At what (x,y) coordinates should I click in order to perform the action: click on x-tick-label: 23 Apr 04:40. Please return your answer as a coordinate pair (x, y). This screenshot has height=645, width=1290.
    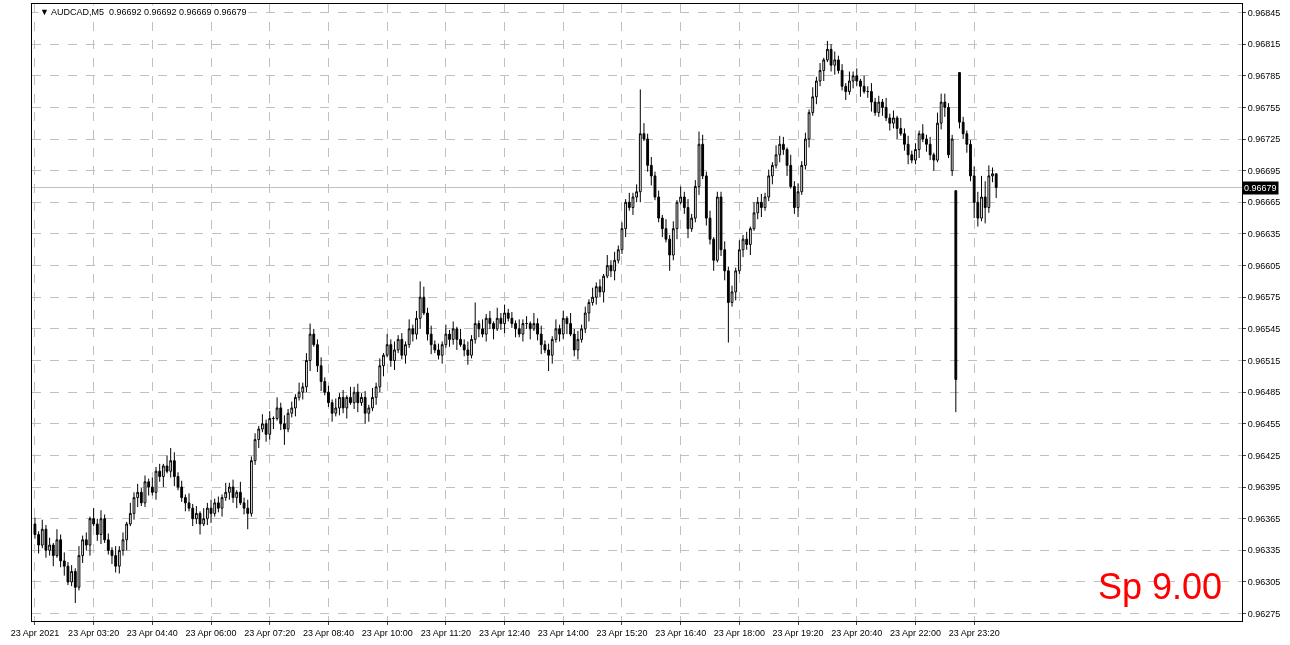
    Looking at the image, I should click on (152, 632).